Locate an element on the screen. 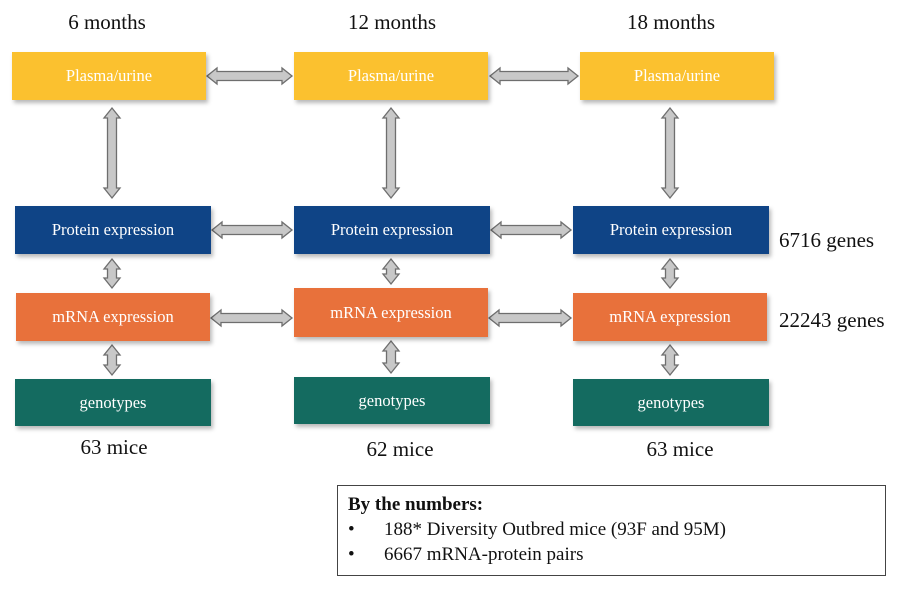  mrna-expression-box-12m: mRNA expression is located at coordinates (391, 312).